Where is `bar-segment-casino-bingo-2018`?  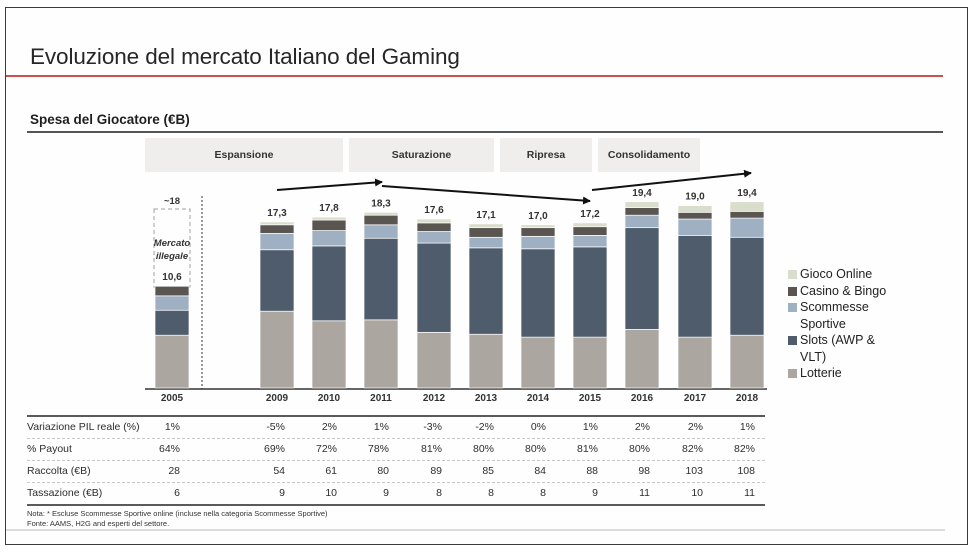 bar-segment-casino-bingo-2018 is located at coordinates (747, 215).